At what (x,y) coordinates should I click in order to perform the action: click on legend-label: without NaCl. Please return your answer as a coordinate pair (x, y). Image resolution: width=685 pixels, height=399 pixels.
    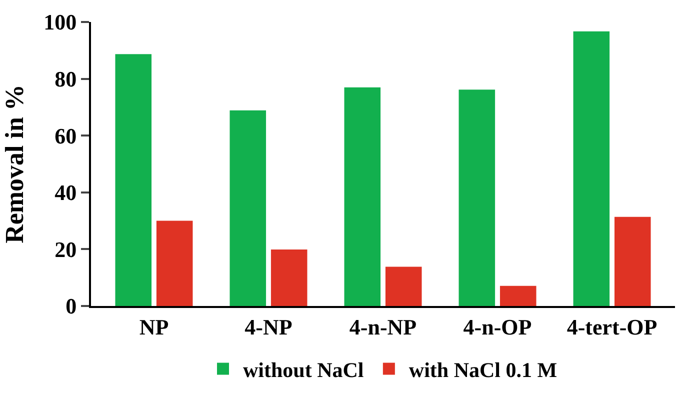
    Looking at the image, I should click on (303, 370).